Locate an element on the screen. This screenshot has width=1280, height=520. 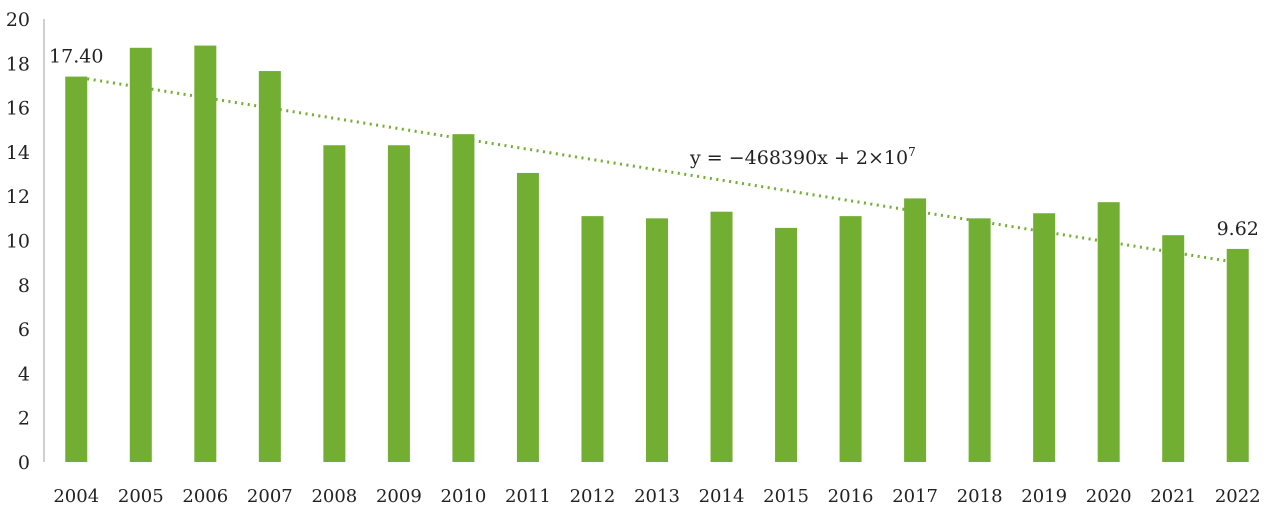
x-tick-label: 2019 is located at coordinates (1044, 496).